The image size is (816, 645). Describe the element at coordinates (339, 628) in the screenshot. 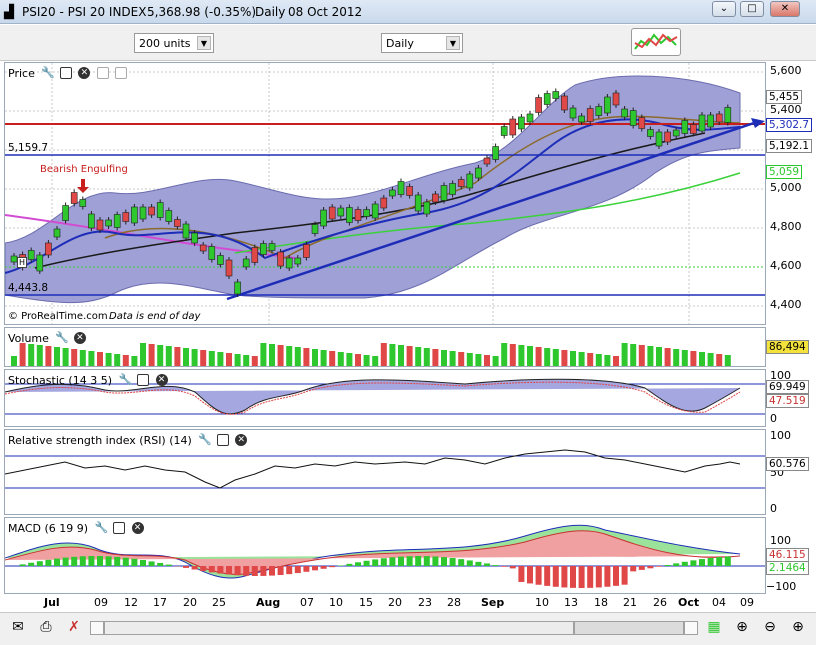

I see `horizontal-scrollbar-track` at that location.